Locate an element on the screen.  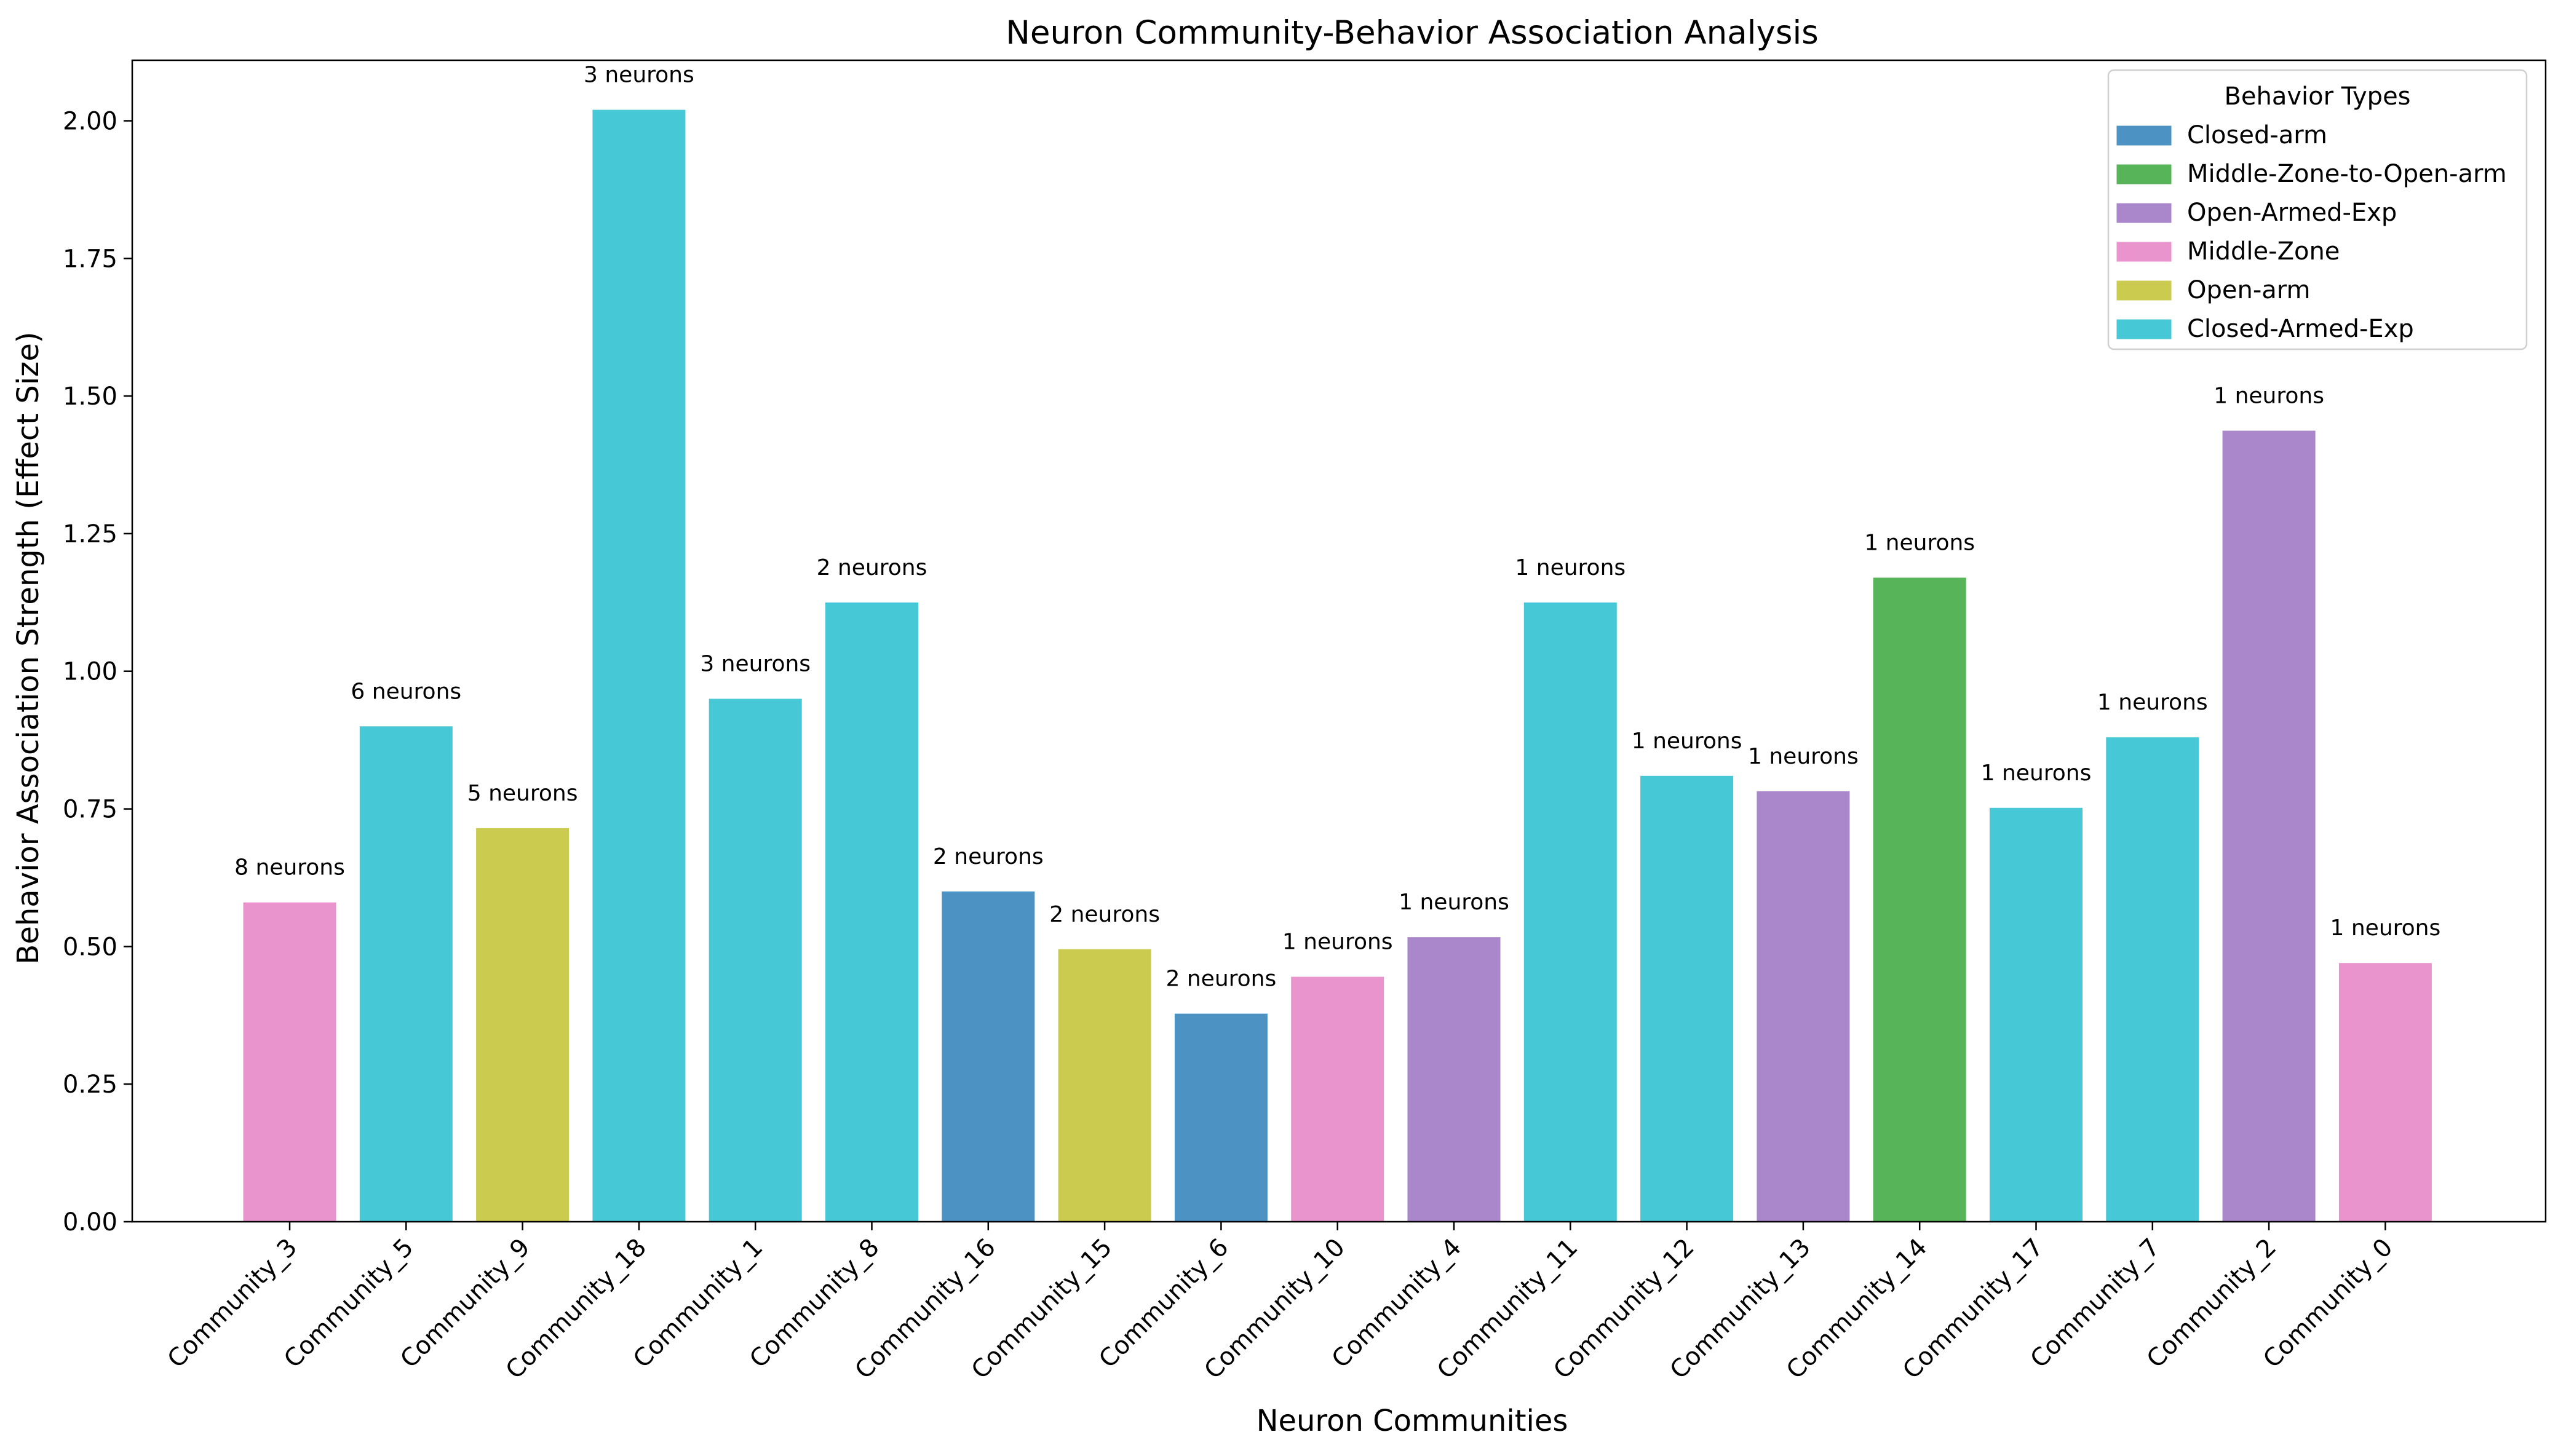
legend-box is located at coordinates (2317, 210).